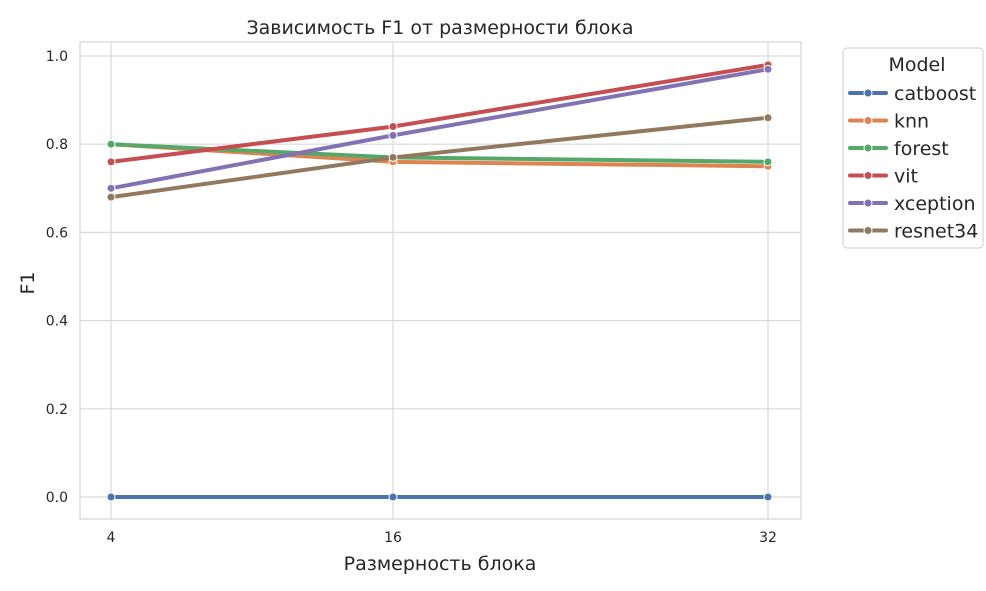  I want to click on legend-item: forest, so click(898, 149).